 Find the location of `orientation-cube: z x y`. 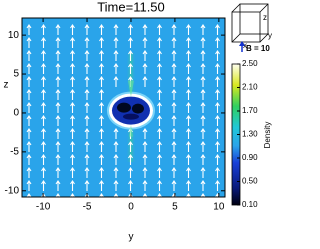

orientation-cube: z x y is located at coordinates (251, 26).